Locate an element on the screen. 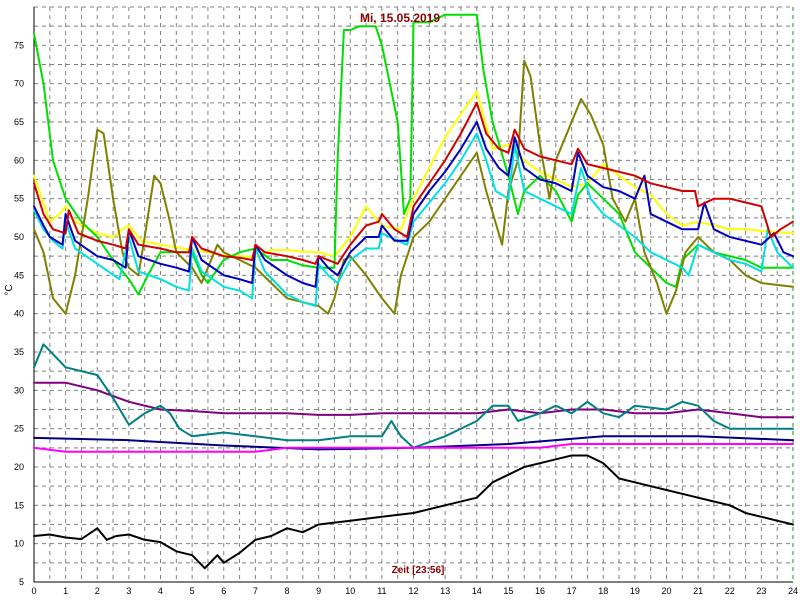  x-tick-label: 22 is located at coordinates (730, 591).